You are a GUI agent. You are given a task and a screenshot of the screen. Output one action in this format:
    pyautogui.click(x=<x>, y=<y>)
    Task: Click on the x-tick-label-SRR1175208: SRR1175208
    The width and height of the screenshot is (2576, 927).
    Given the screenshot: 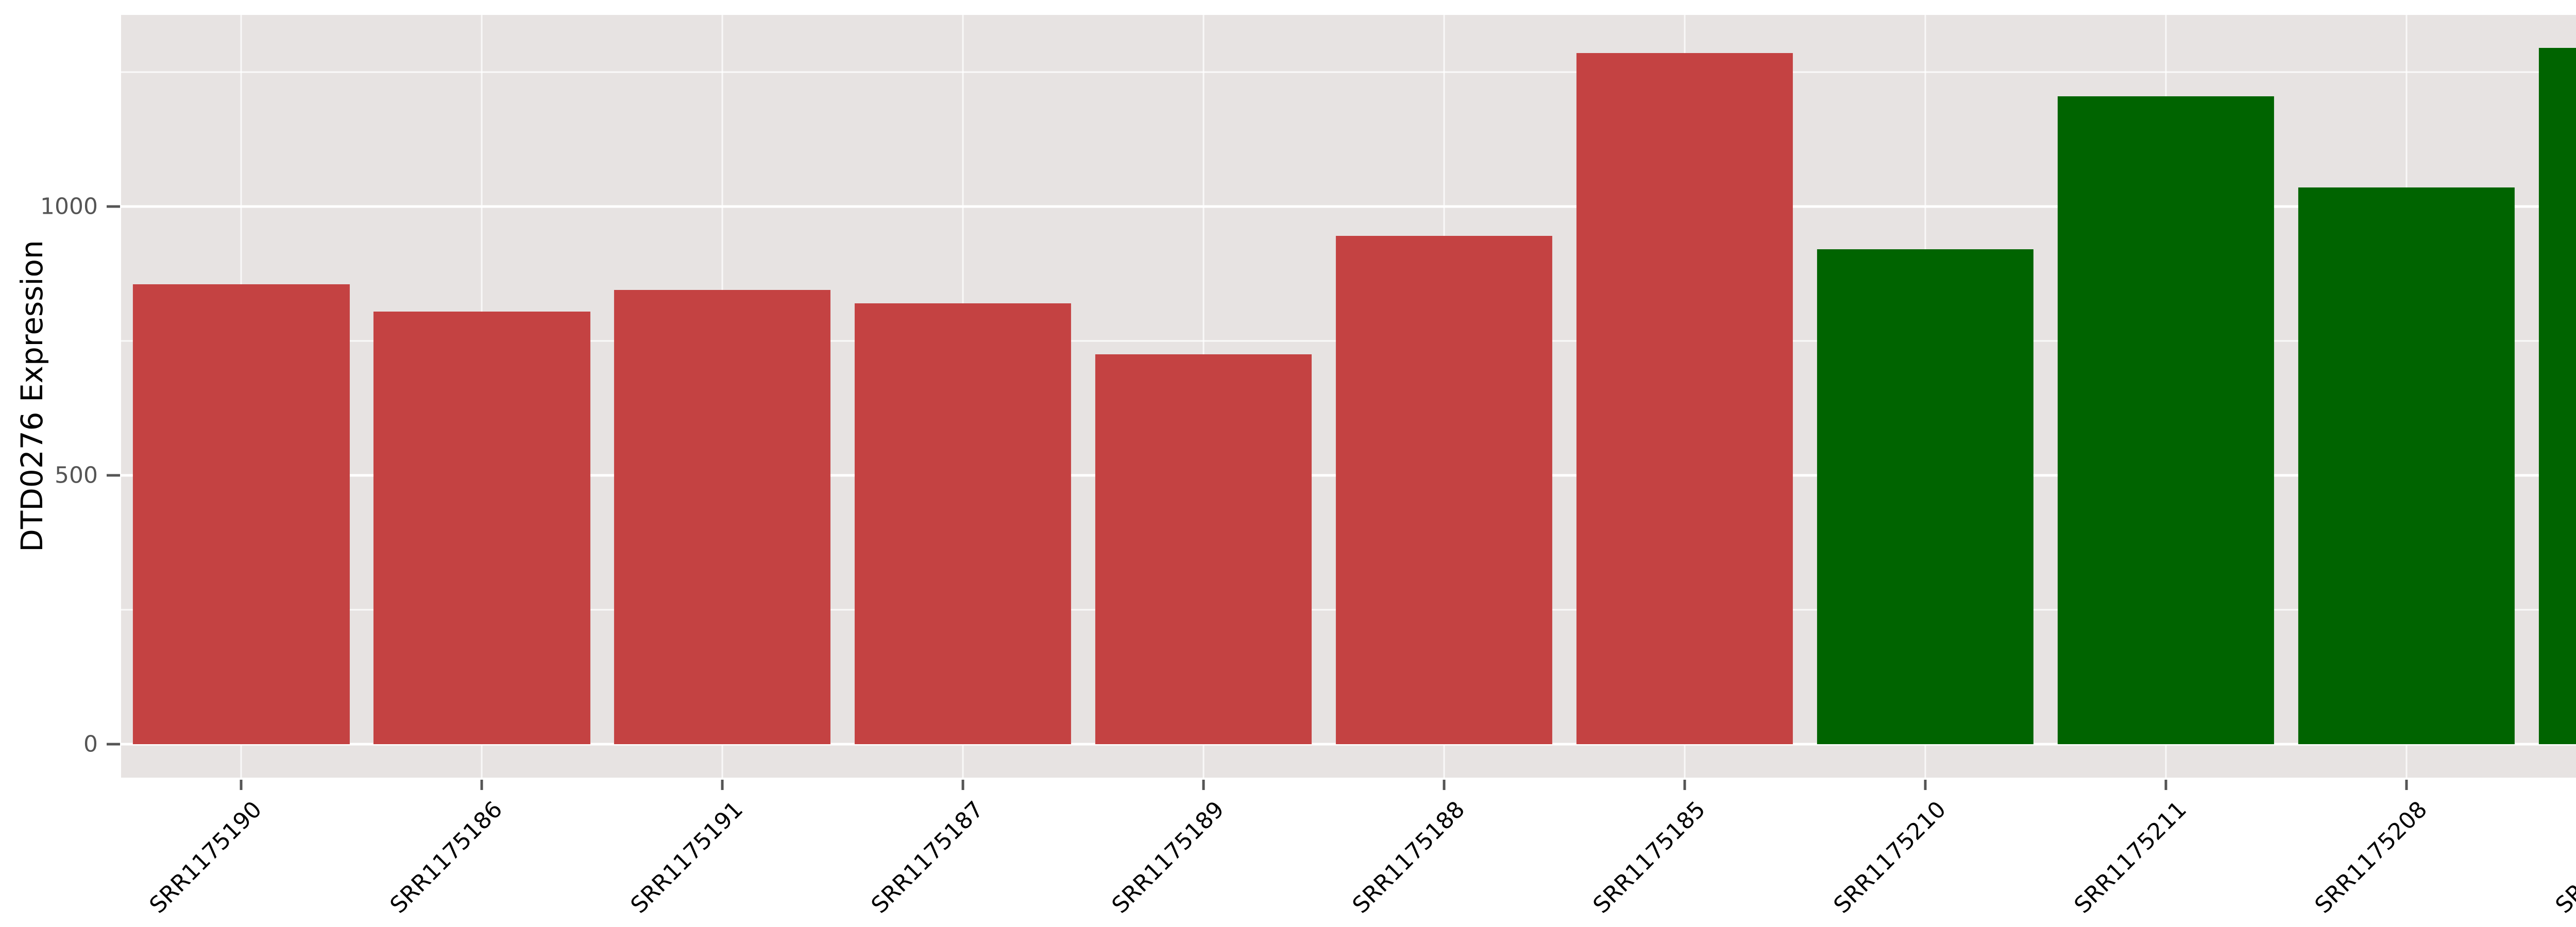 What is the action you would take?
    pyautogui.click(x=2371, y=858)
    